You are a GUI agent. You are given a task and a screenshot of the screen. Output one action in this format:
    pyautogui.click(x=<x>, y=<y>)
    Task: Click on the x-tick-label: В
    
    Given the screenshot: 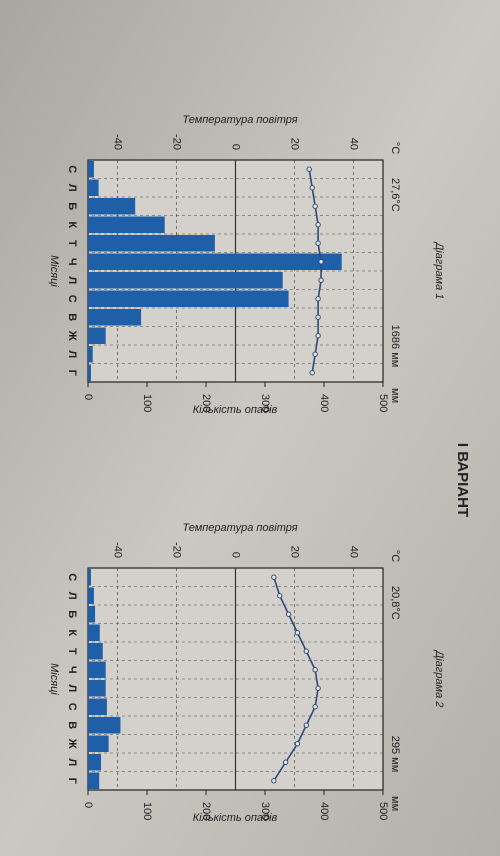 What is the action you would take?
    pyautogui.click(x=72, y=725)
    